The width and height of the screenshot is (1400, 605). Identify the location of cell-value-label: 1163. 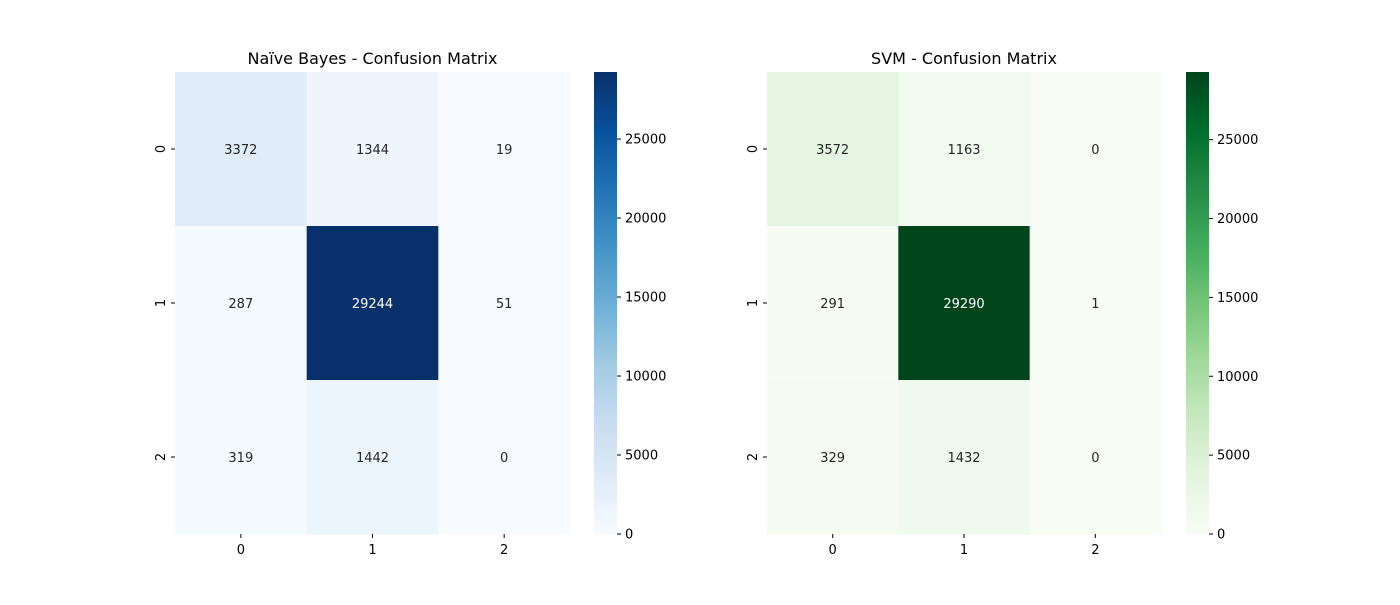
(963, 150).